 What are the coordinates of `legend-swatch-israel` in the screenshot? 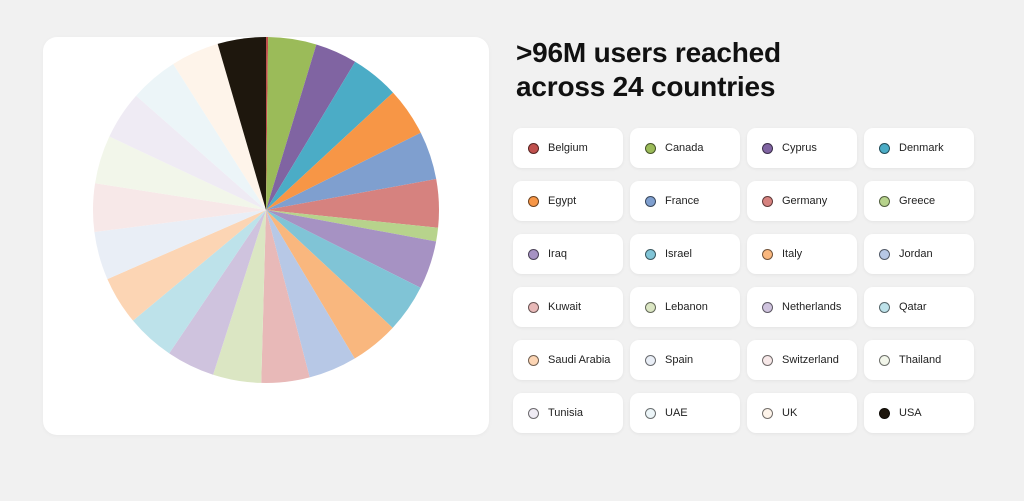 It's located at (650, 254).